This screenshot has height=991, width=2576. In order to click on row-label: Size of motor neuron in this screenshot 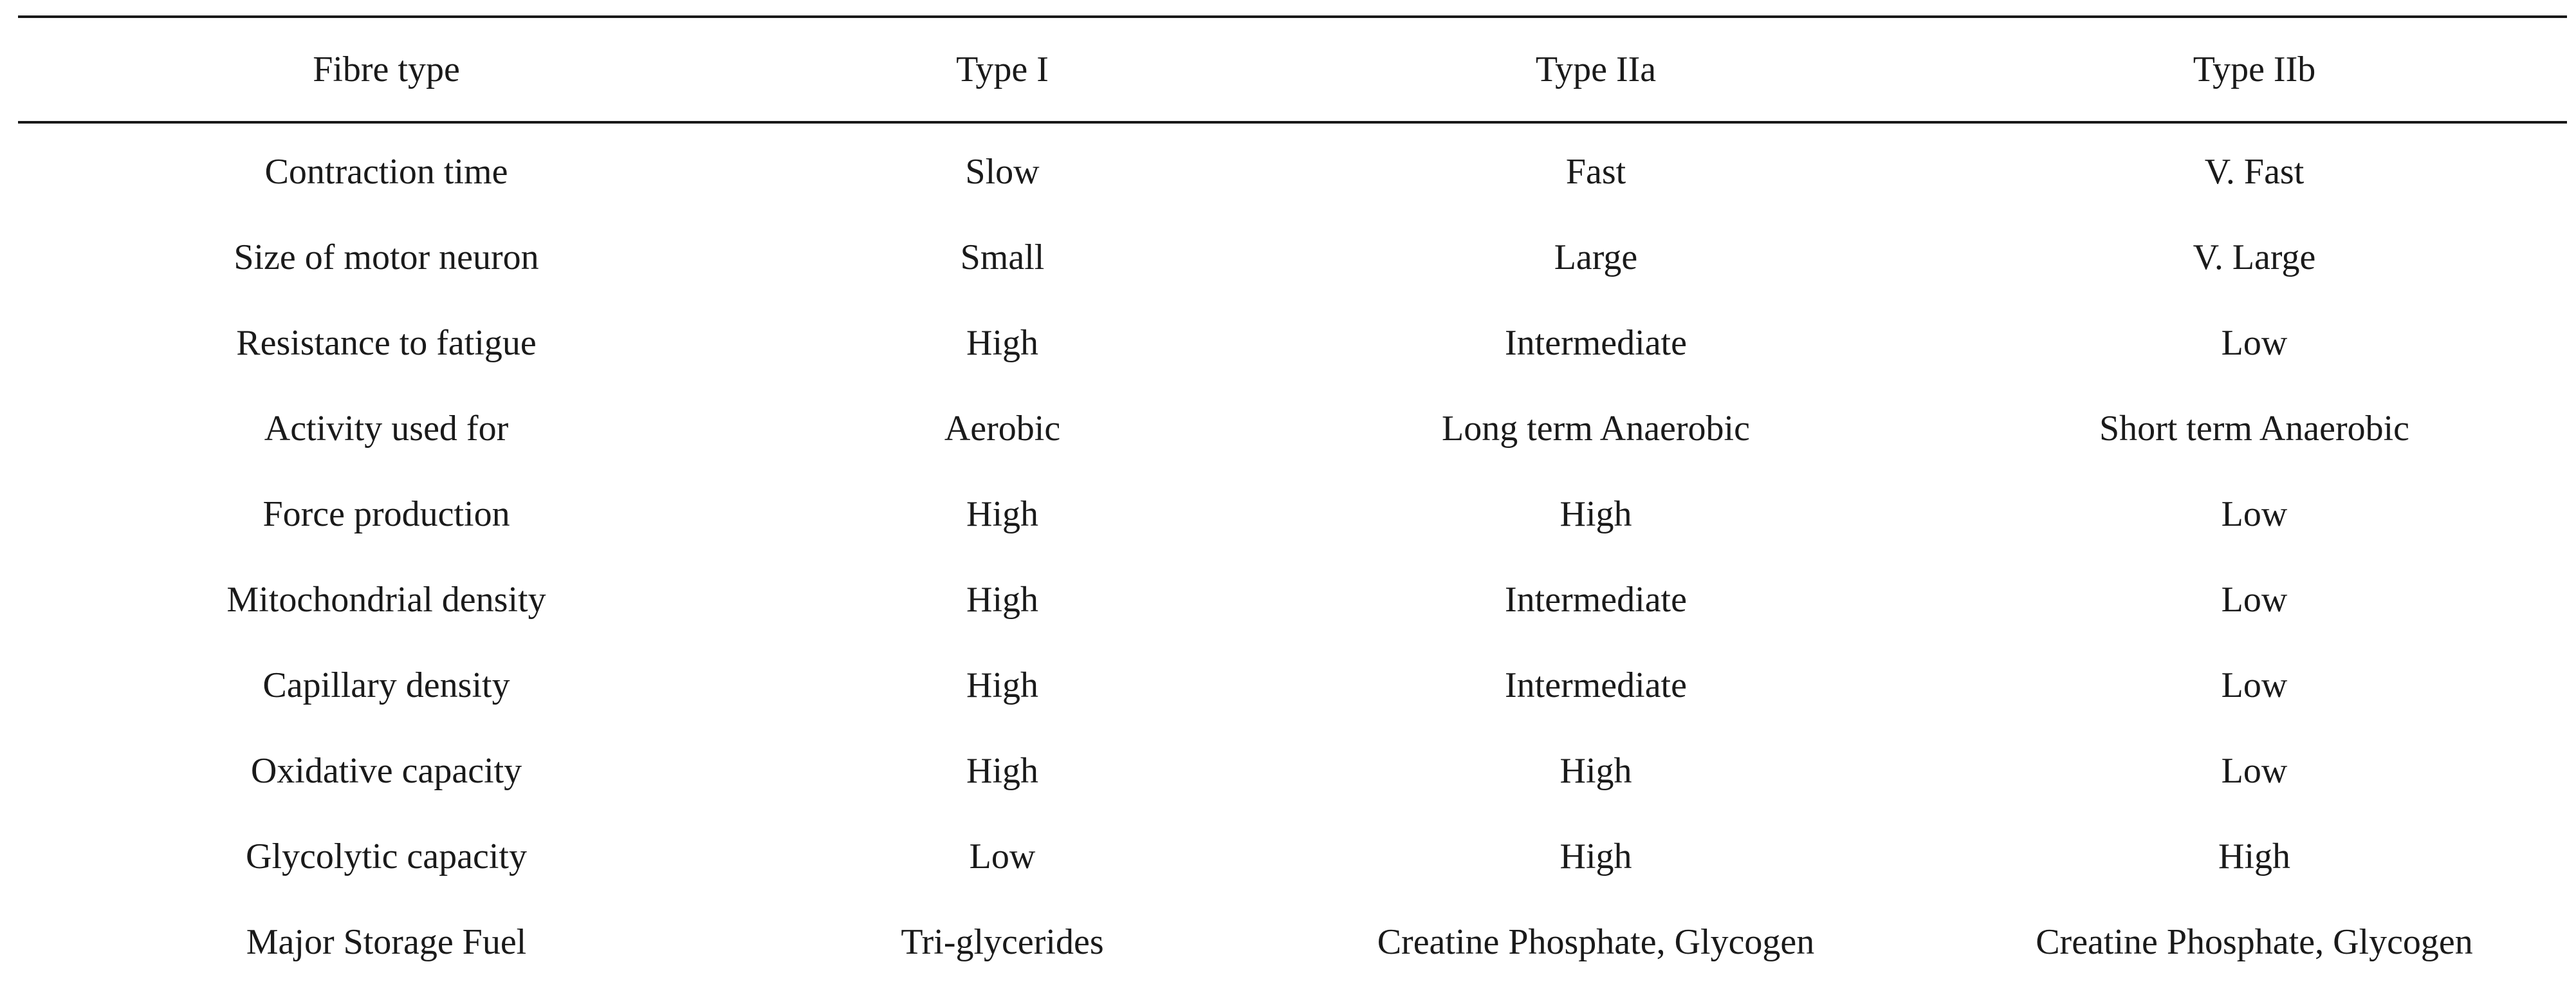, I will do `click(386, 257)`.